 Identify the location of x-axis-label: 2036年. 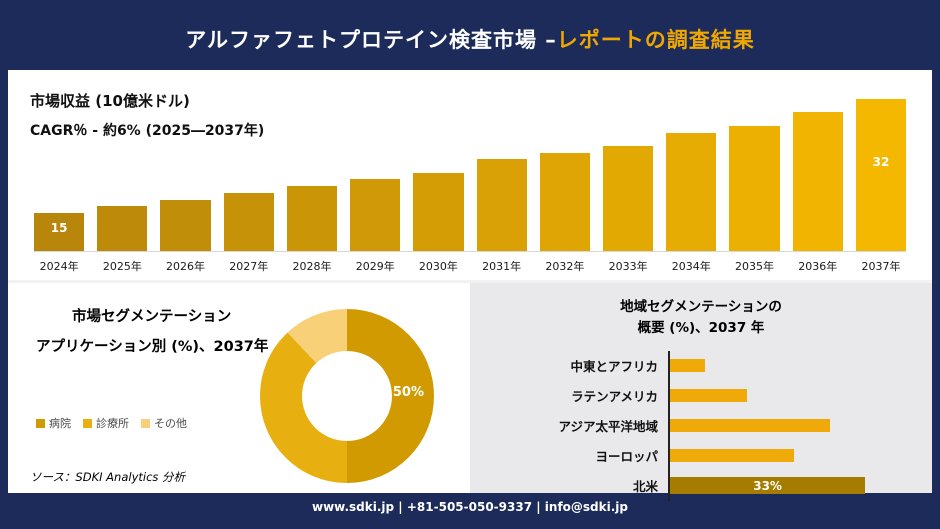
(818, 266).